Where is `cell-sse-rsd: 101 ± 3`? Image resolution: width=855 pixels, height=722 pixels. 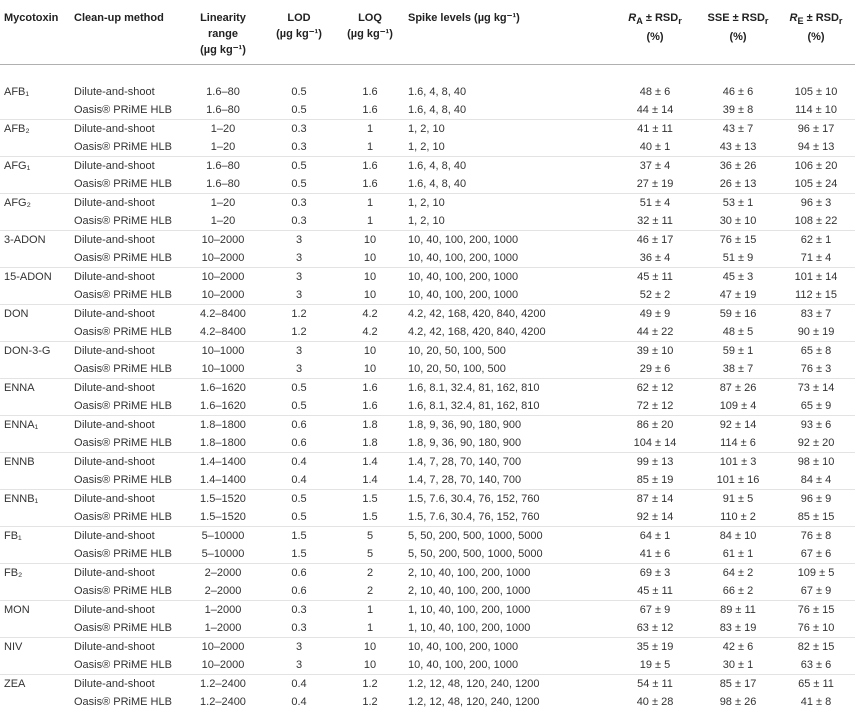
cell-sse-rsd: 101 ± 3 is located at coordinates (738, 461).